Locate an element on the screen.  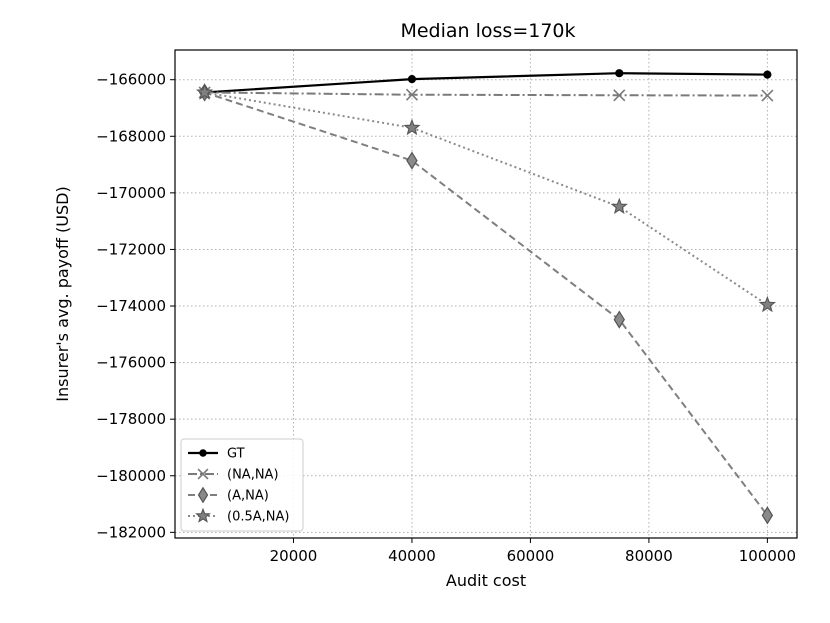
y-tick-label: −176000 is located at coordinates (131, 363).